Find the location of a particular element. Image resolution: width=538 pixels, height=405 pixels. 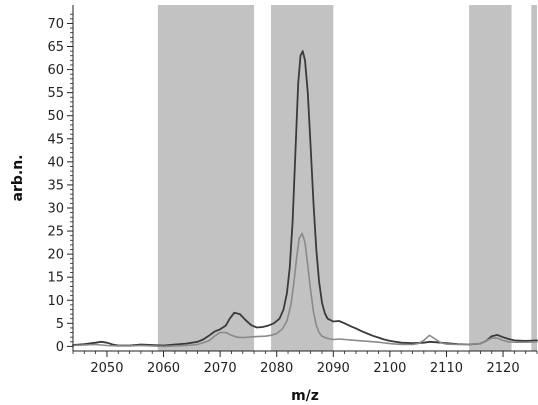

y-tick-label: 70 is located at coordinates (55, 24).